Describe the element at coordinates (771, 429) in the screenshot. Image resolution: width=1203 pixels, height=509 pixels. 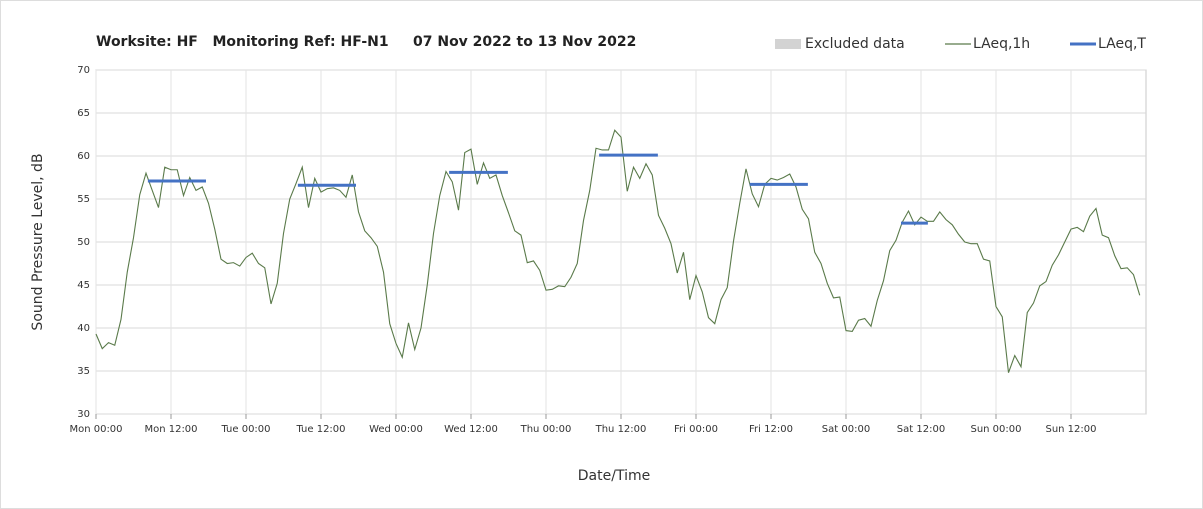
I see `x-tick-label: Fri 12:00` at that location.